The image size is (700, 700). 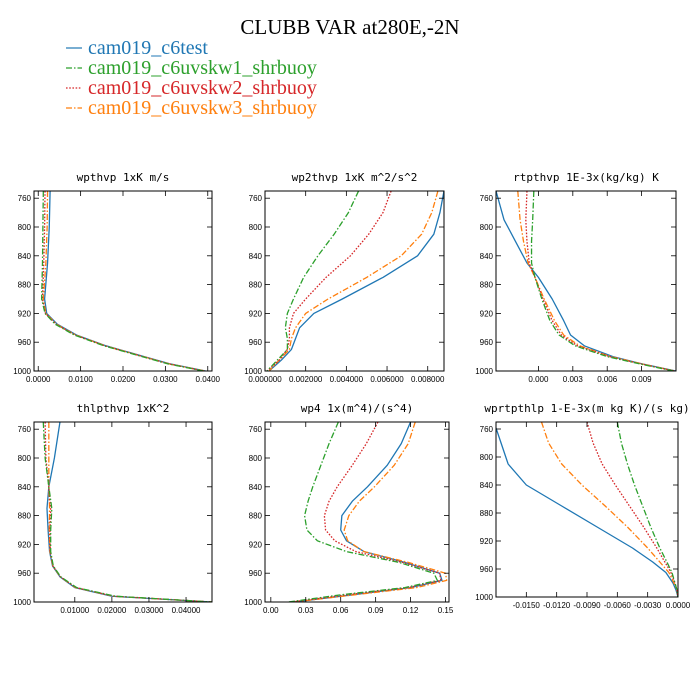 What do you see at coordinates (387, 379) in the screenshot?
I see `x-tick-label: 0.006000` at bounding box center [387, 379].